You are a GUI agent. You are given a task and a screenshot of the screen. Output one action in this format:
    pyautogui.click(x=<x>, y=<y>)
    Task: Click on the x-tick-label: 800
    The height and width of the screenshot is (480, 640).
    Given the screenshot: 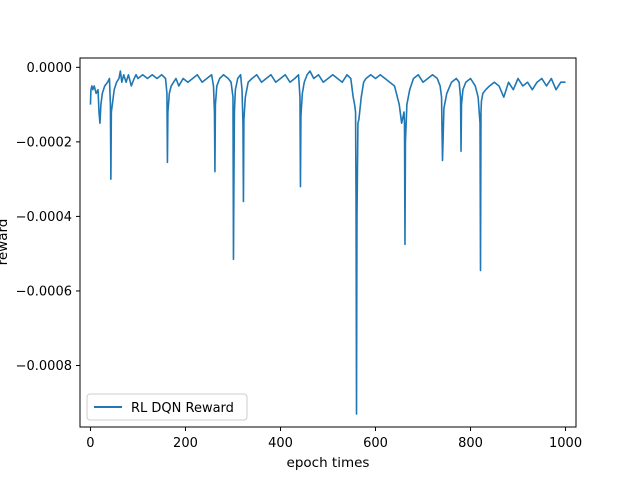 What is the action you would take?
    pyautogui.click(x=470, y=443)
    